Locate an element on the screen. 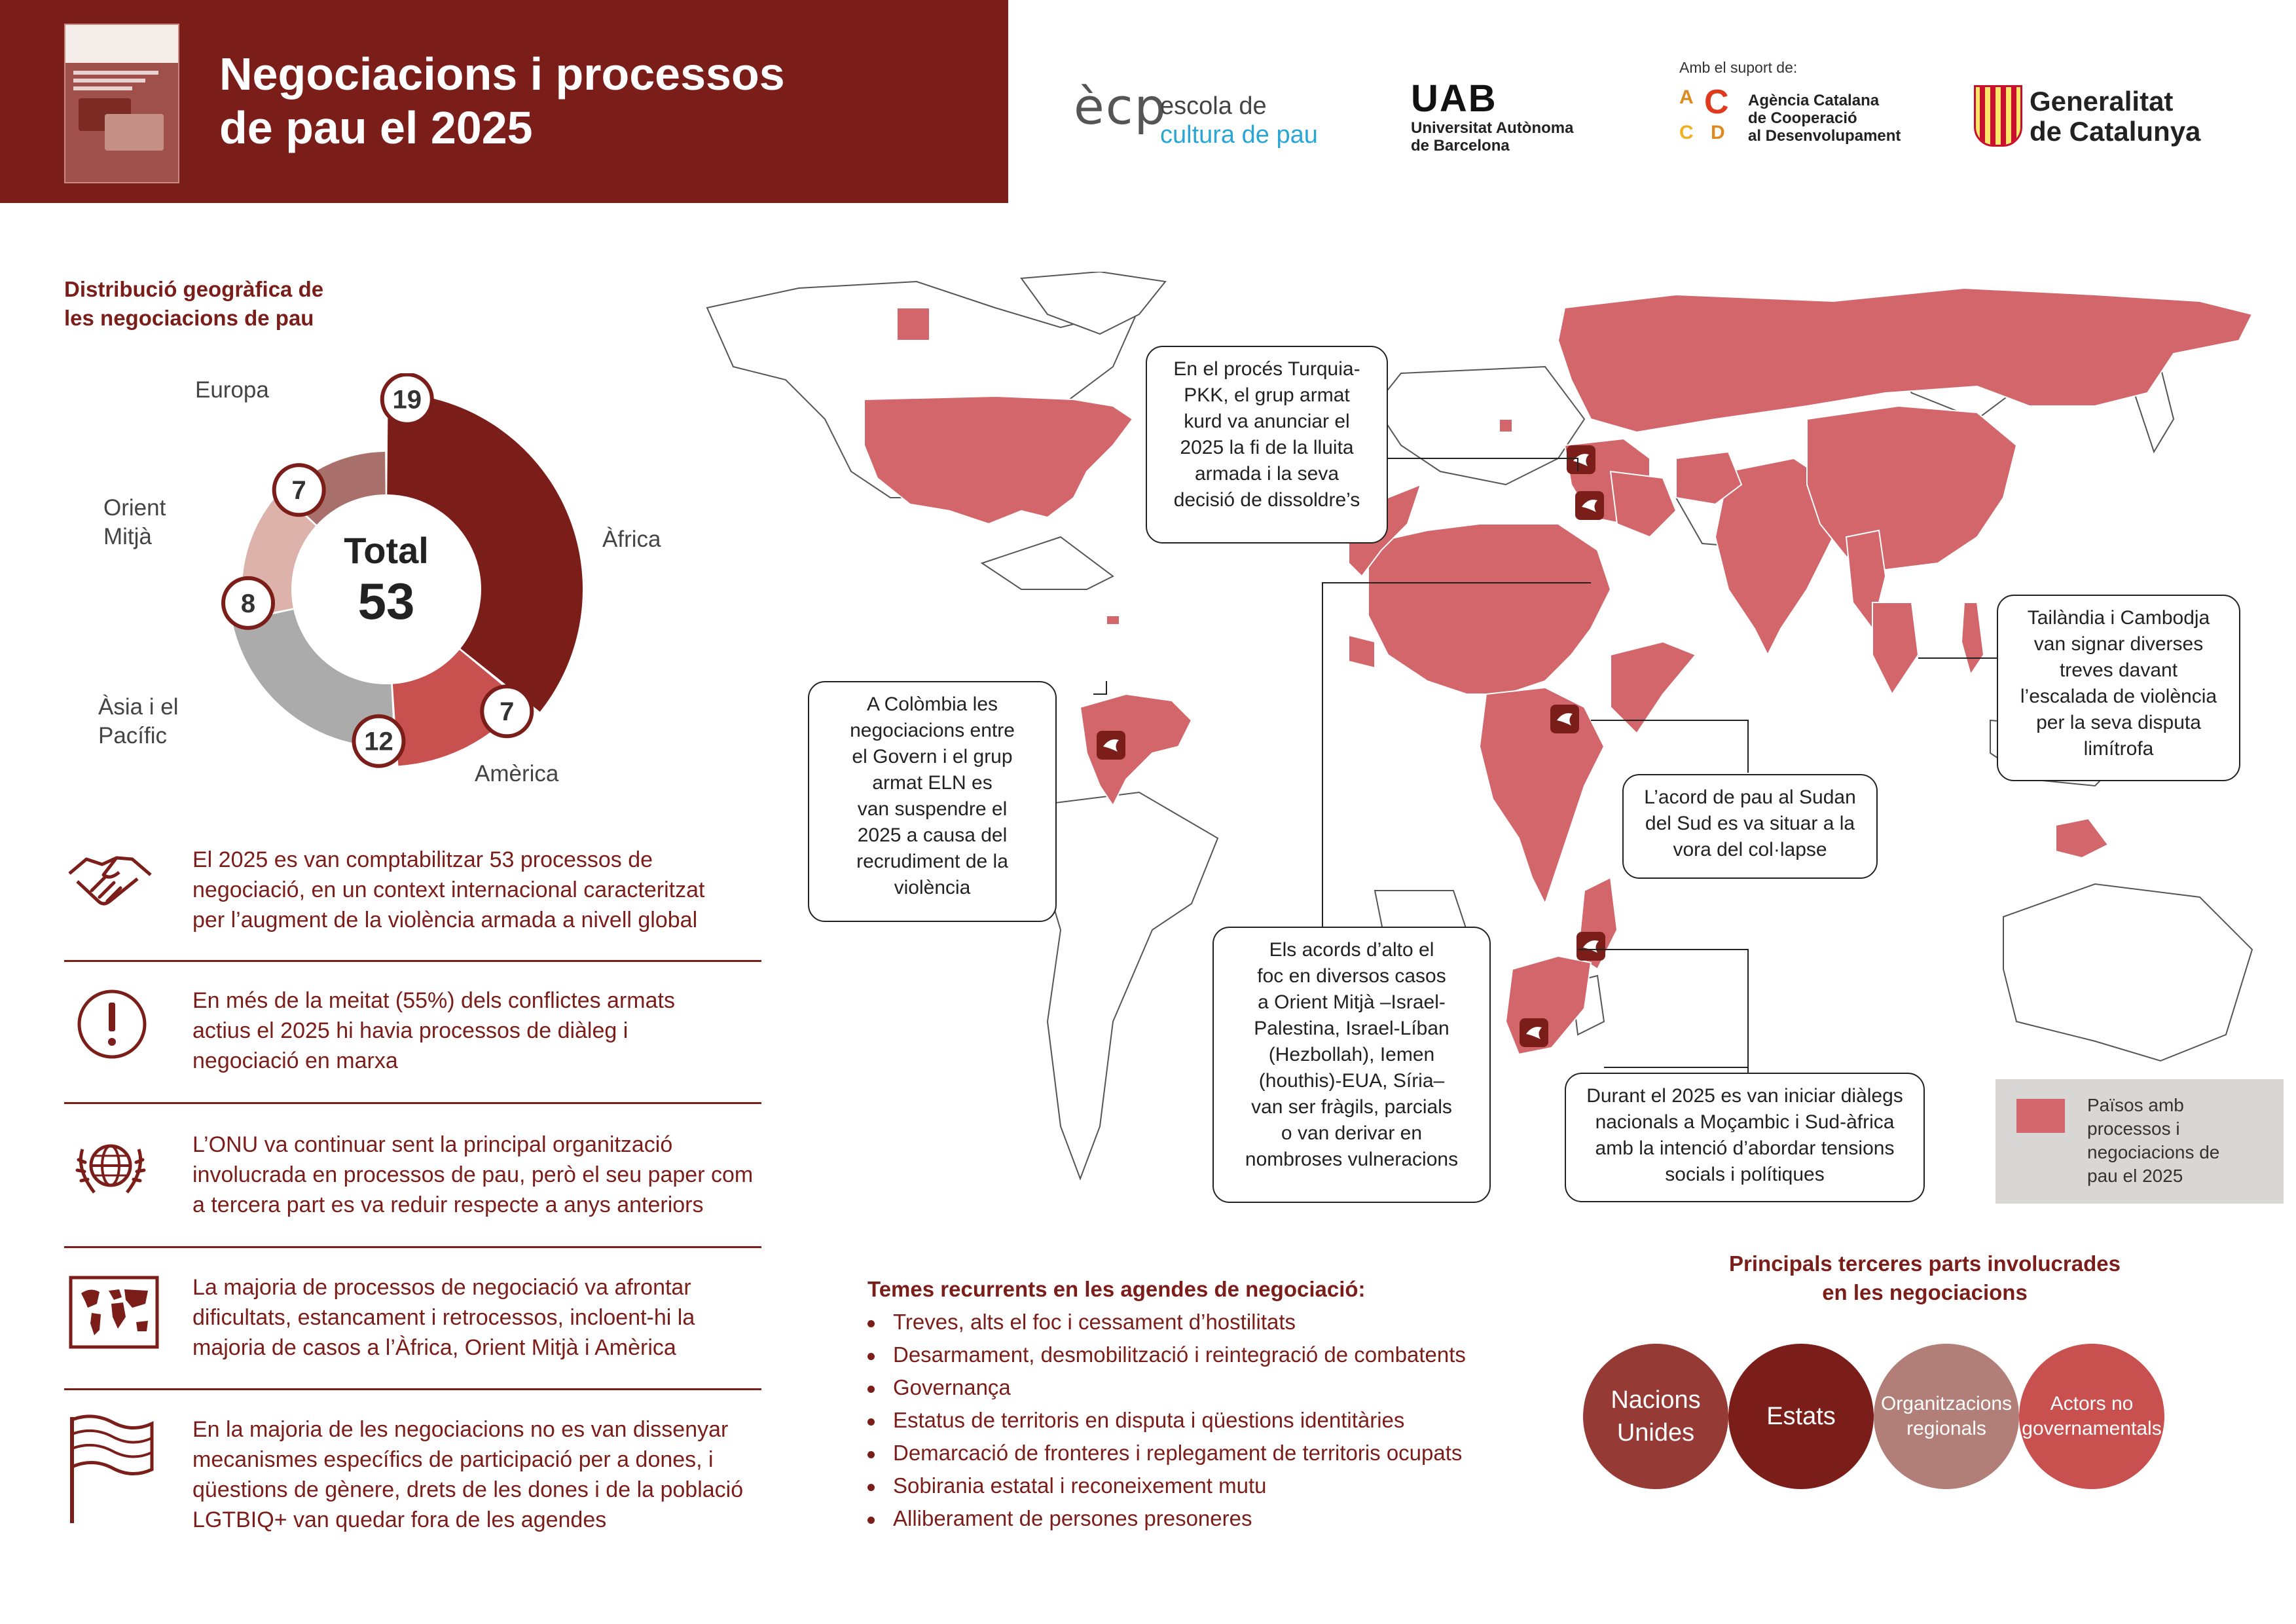 The width and height of the screenshot is (2296, 1624). callout-thailand-line-2: van signar diverses is located at coordinates (2118, 644).